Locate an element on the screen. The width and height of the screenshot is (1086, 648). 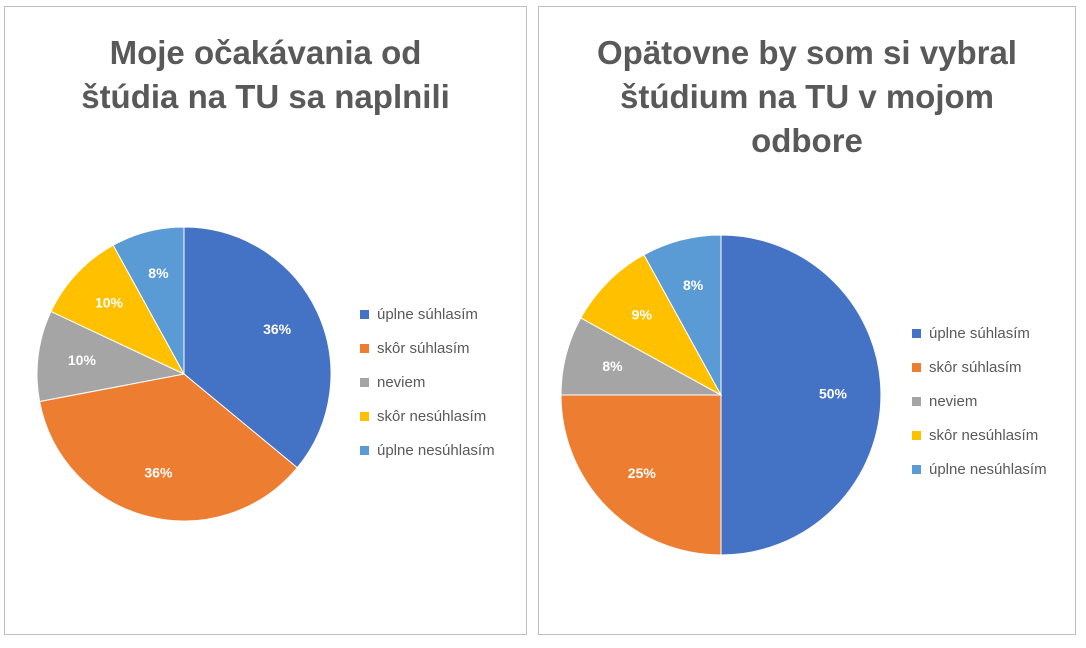
slice-data-label: 25% is located at coordinates (642, 473).